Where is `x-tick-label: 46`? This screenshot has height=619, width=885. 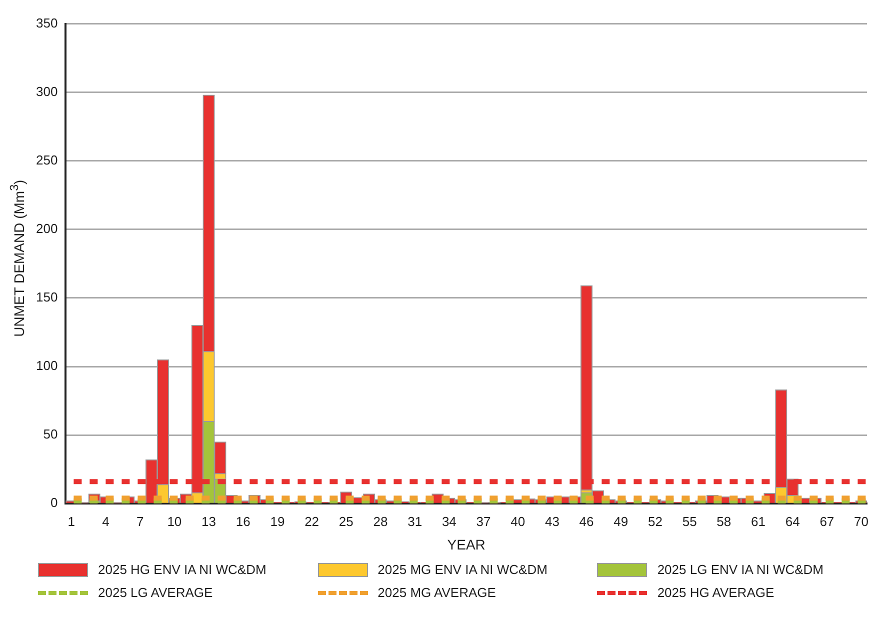 x-tick-label: 46 is located at coordinates (586, 521).